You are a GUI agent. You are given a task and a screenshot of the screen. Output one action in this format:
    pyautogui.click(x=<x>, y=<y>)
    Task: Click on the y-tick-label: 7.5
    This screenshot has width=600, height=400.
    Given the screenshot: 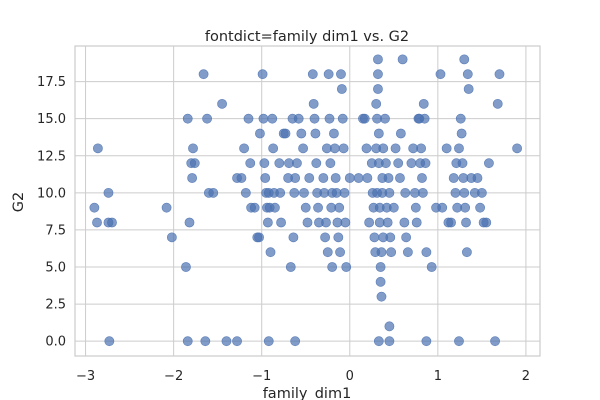 What is the action you would take?
    pyautogui.click(x=55, y=230)
    